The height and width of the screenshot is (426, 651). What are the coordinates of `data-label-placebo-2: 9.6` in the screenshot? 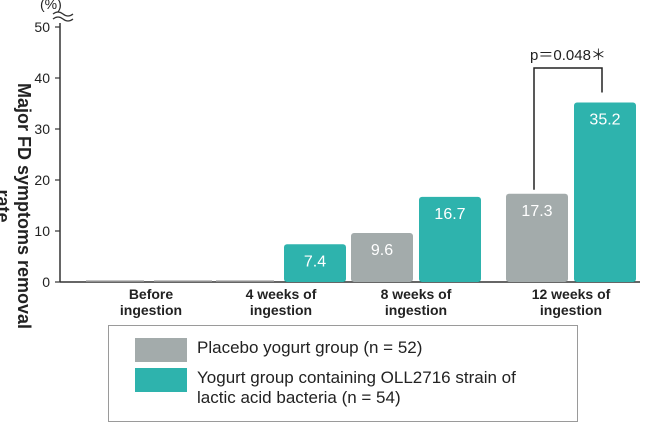 It's located at (382, 250).